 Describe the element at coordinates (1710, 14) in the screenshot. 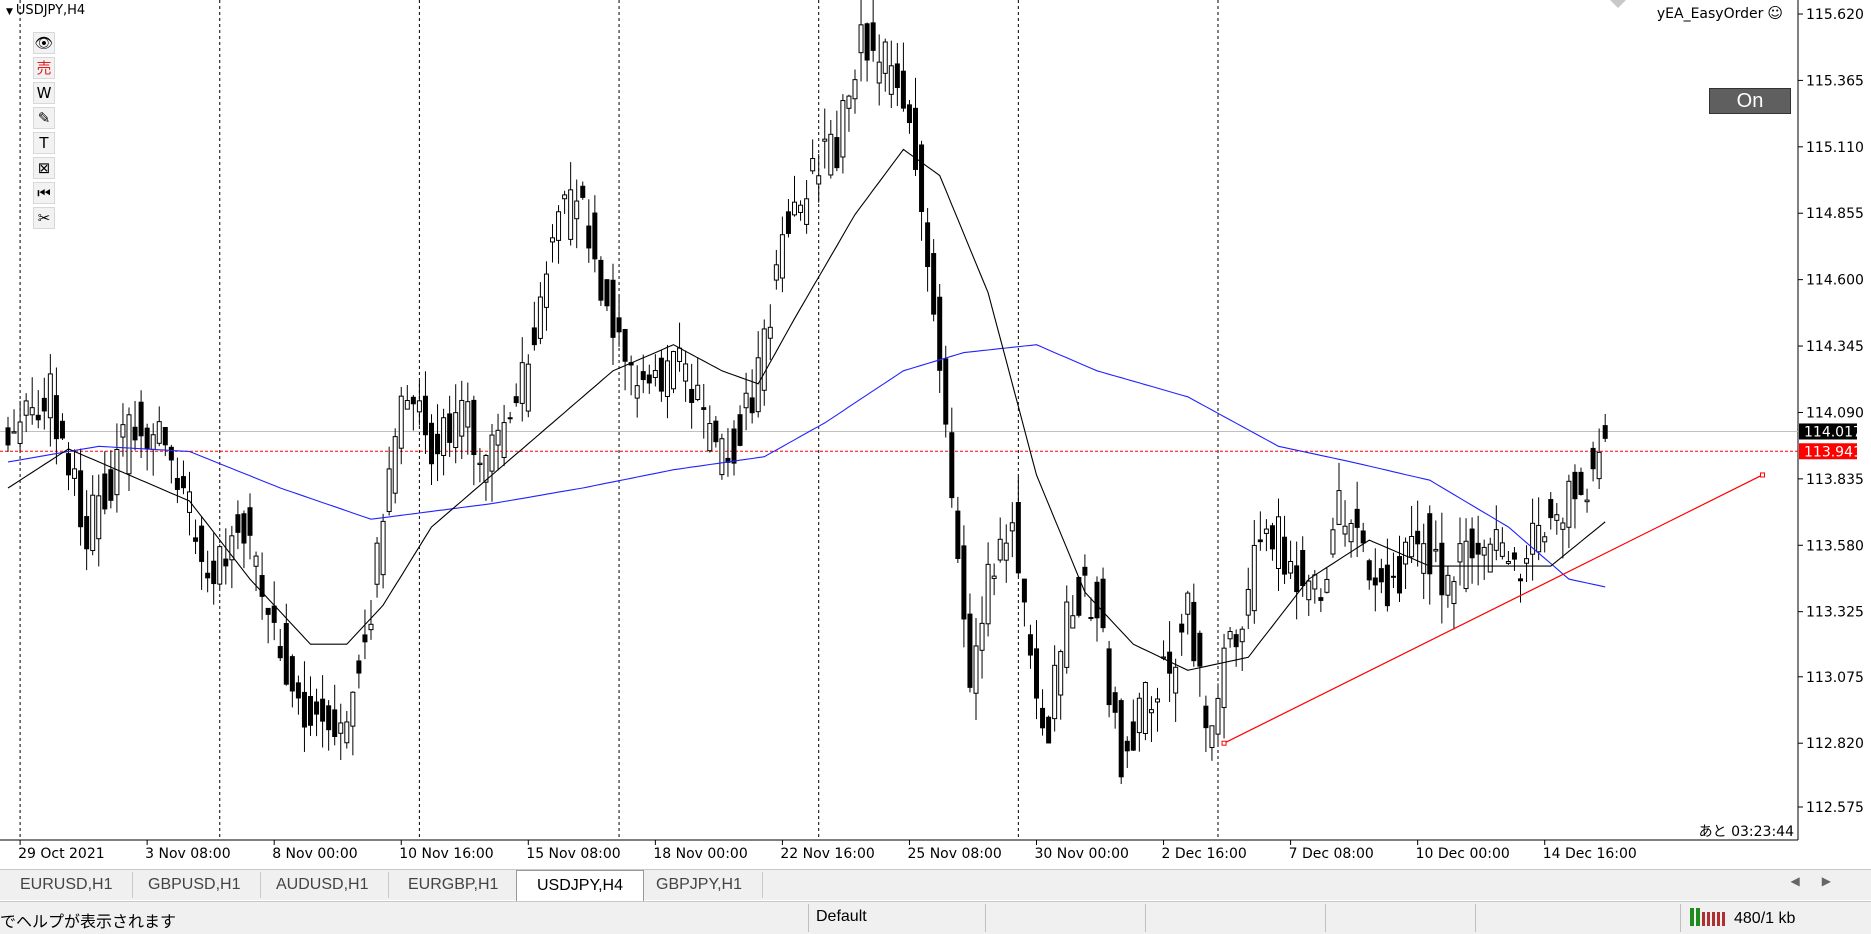

I see `ea-label: yEA_EasyOrder` at that location.